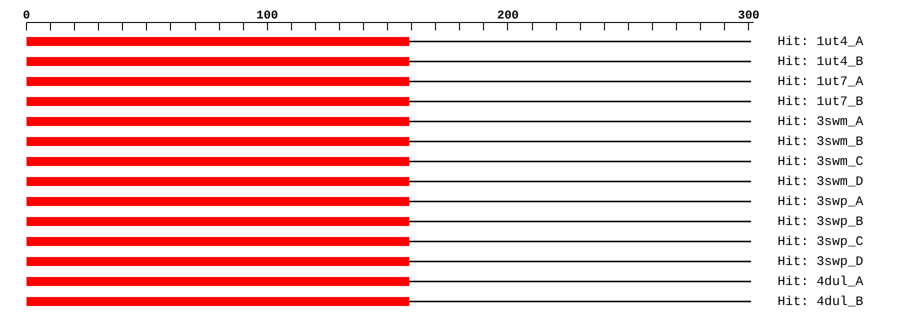 This screenshot has height=320, width=900. I want to click on y-tick-label: Hit: 1ut4_B, so click(821, 61).